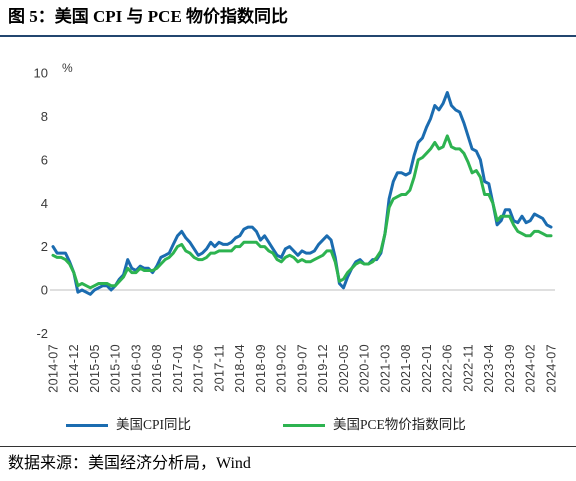  Describe the element at coordinates (95, 368) in the screenshot. I see `x-tick-label: 2015-05` at that location.